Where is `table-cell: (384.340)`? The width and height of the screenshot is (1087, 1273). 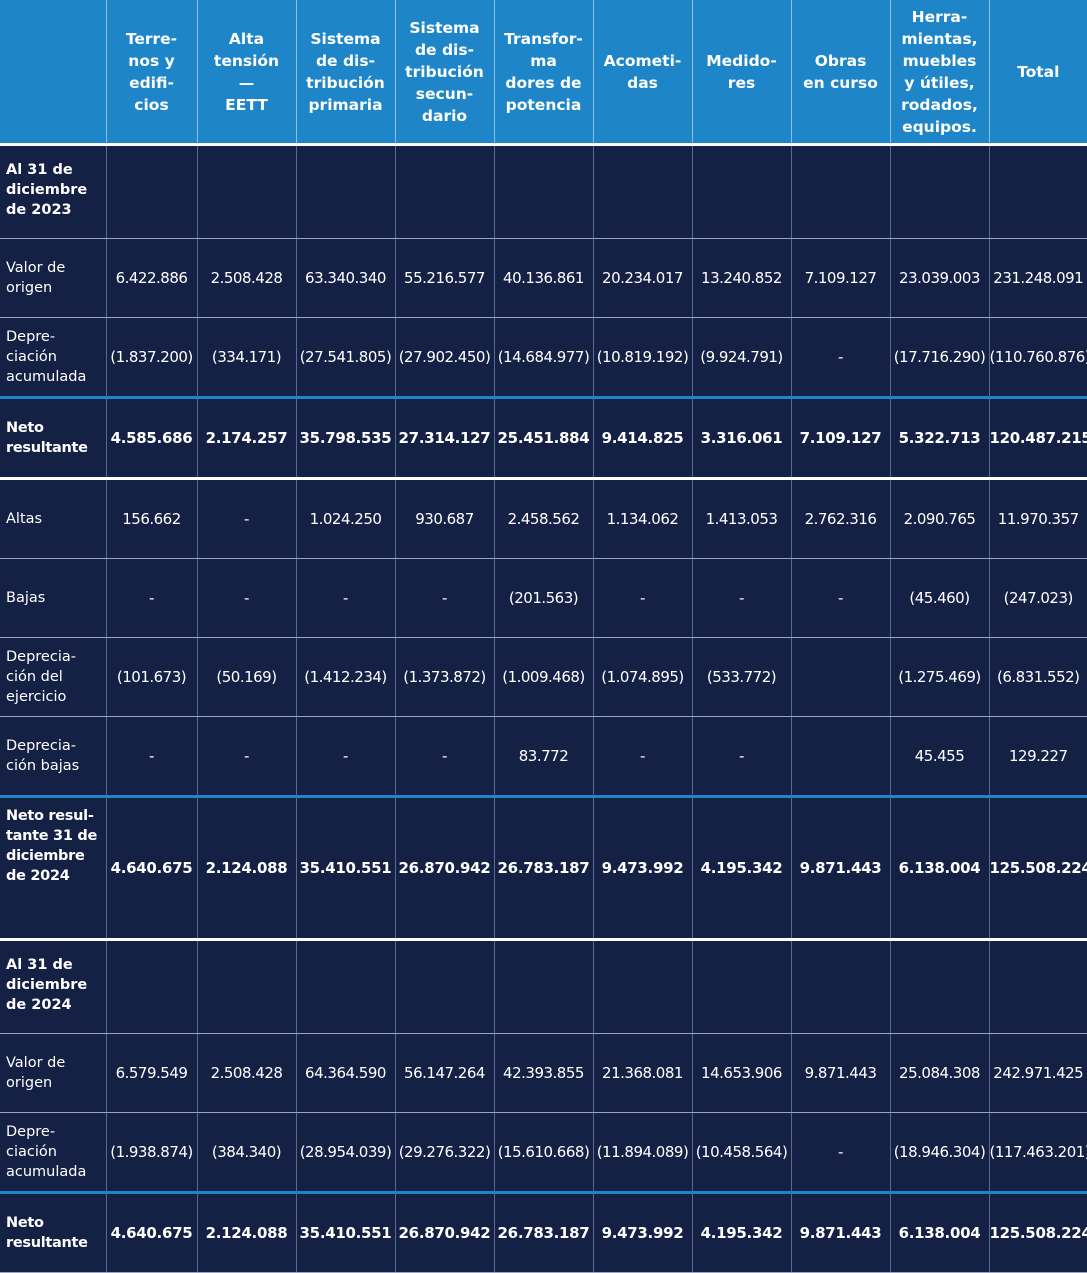
table-cell: (384.340) is located at coordinates (246, 1152).